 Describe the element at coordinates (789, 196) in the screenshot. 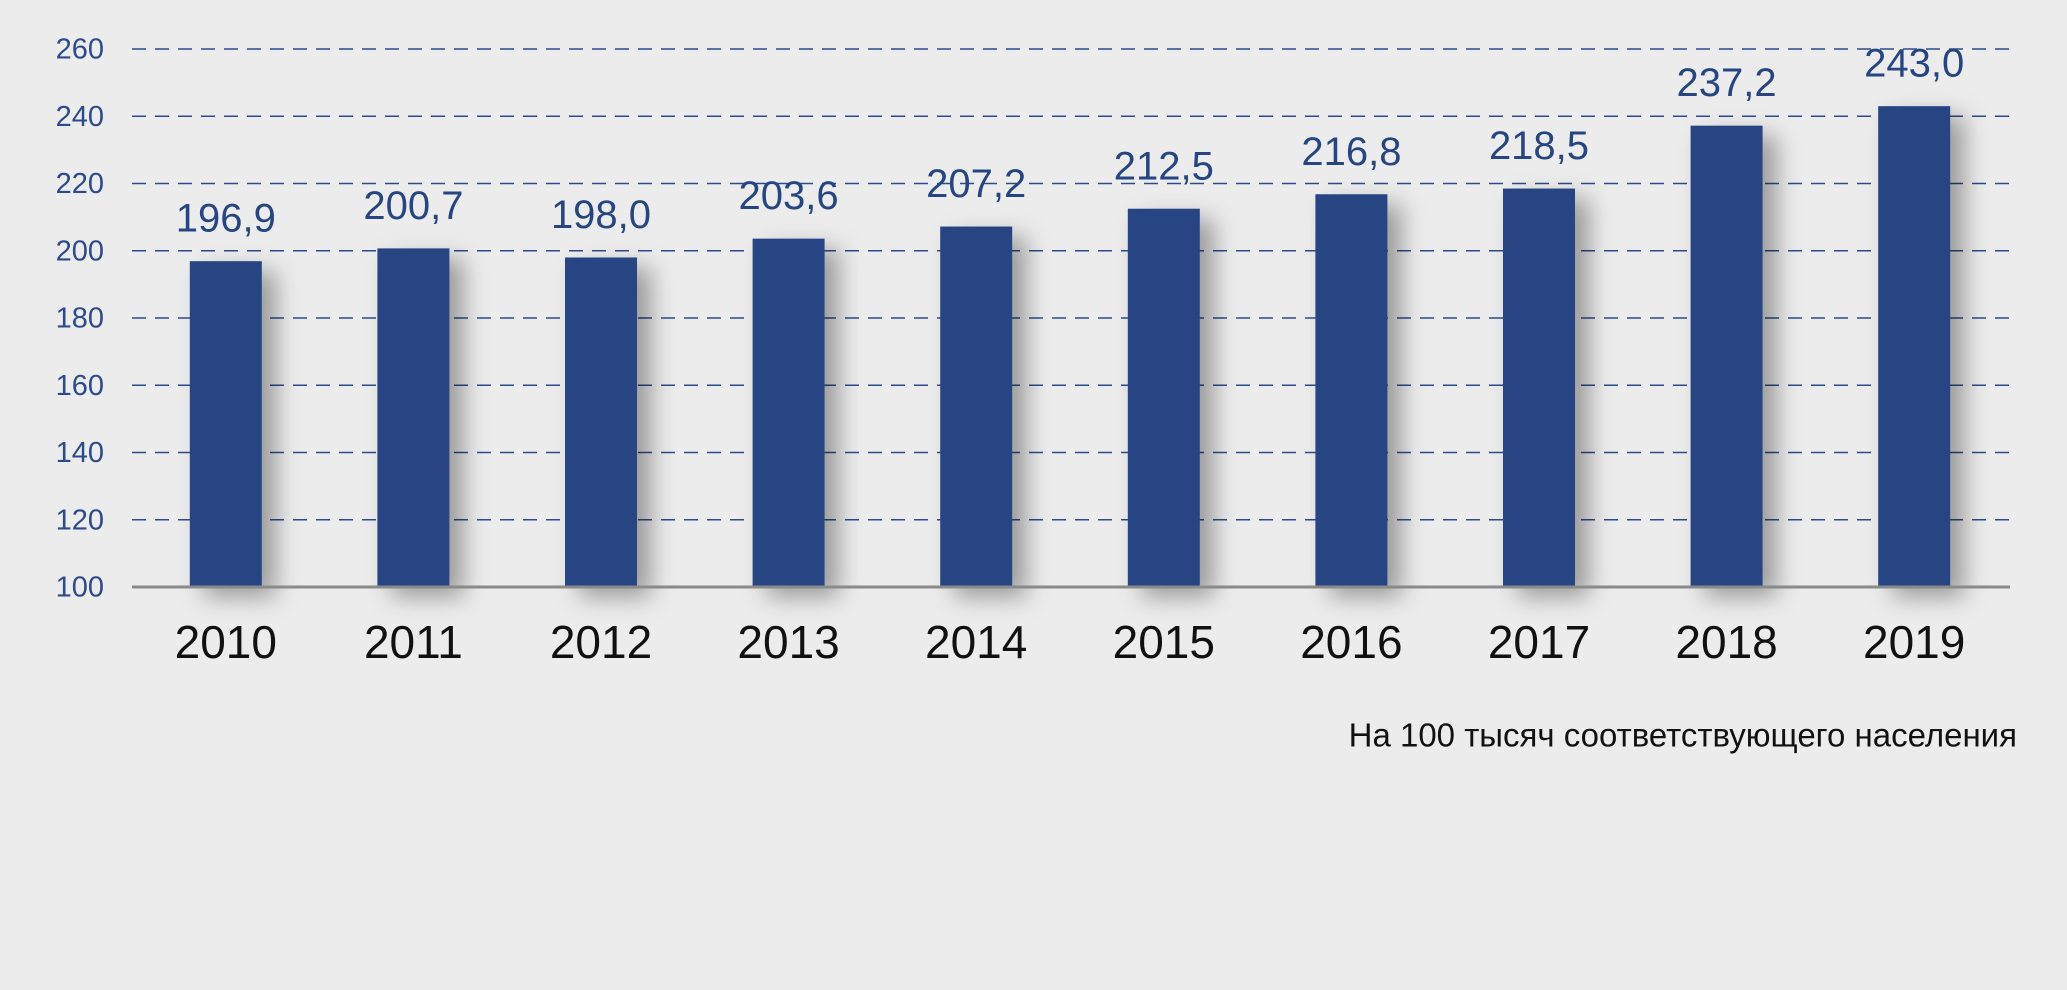

I see `value-label: 203,6` at that location.